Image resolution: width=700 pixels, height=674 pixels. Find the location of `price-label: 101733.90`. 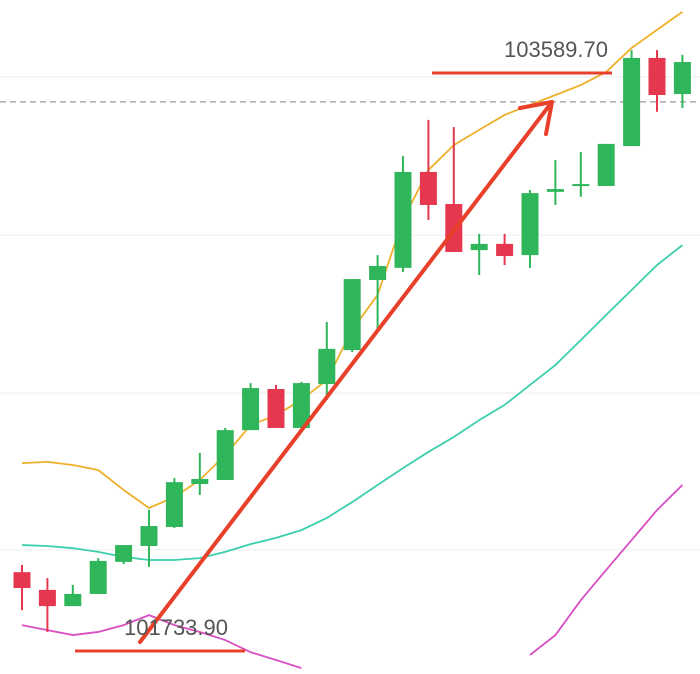

price-label: 101733.90 is located at coordinates (176, 627).